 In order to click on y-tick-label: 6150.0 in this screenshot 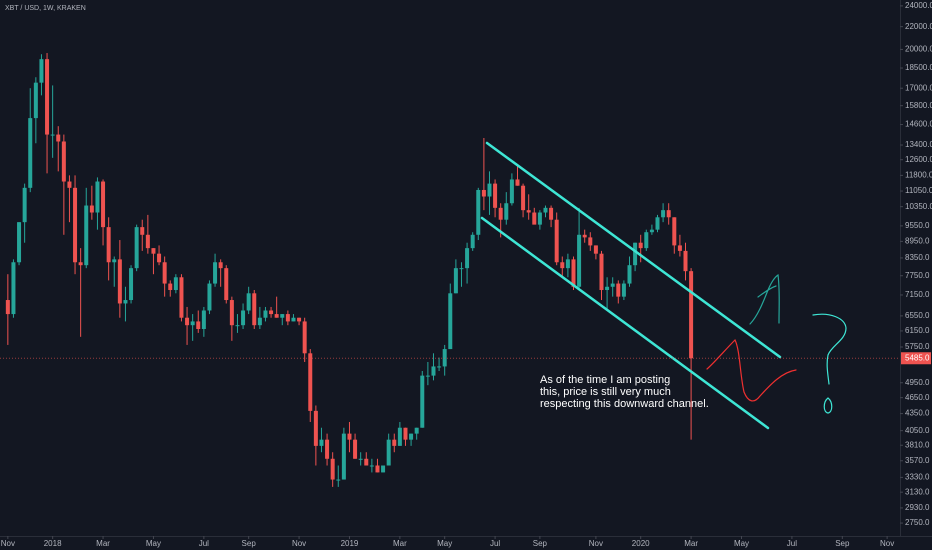, I will do `click(917, 330)`.